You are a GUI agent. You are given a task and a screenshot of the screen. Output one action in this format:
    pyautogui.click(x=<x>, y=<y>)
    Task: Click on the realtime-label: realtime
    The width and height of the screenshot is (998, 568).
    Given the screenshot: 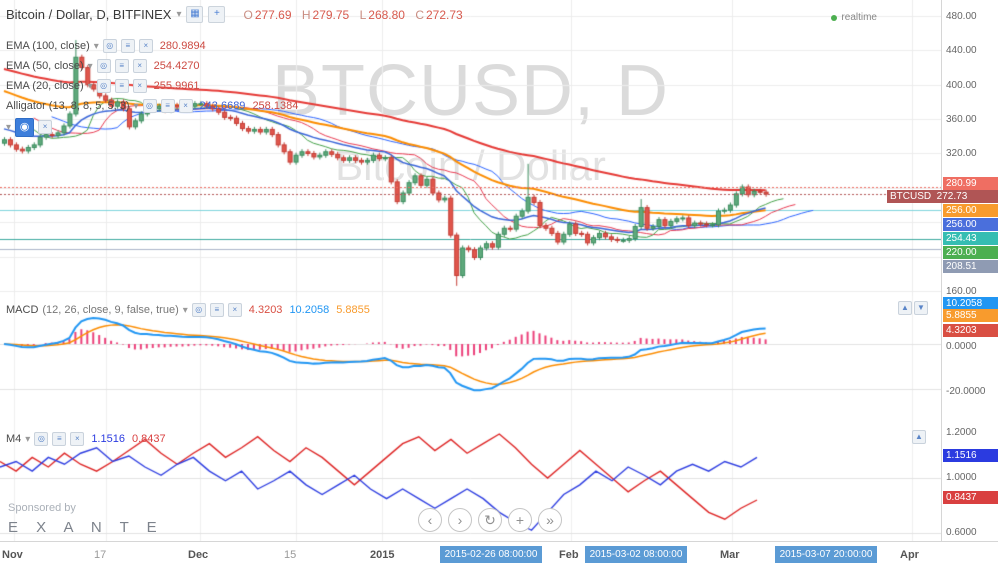 What is the action you would take?
    pyautogui.click(x=859, y=17)
    